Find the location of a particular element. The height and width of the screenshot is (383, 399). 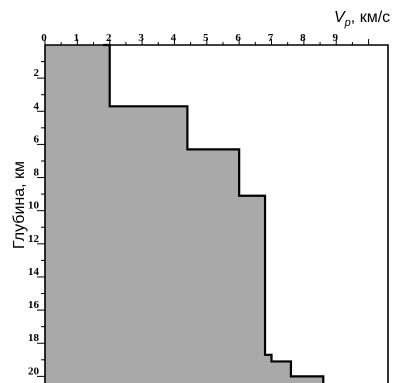

y-tick-label: 2 is located at coordinates (37, 73).